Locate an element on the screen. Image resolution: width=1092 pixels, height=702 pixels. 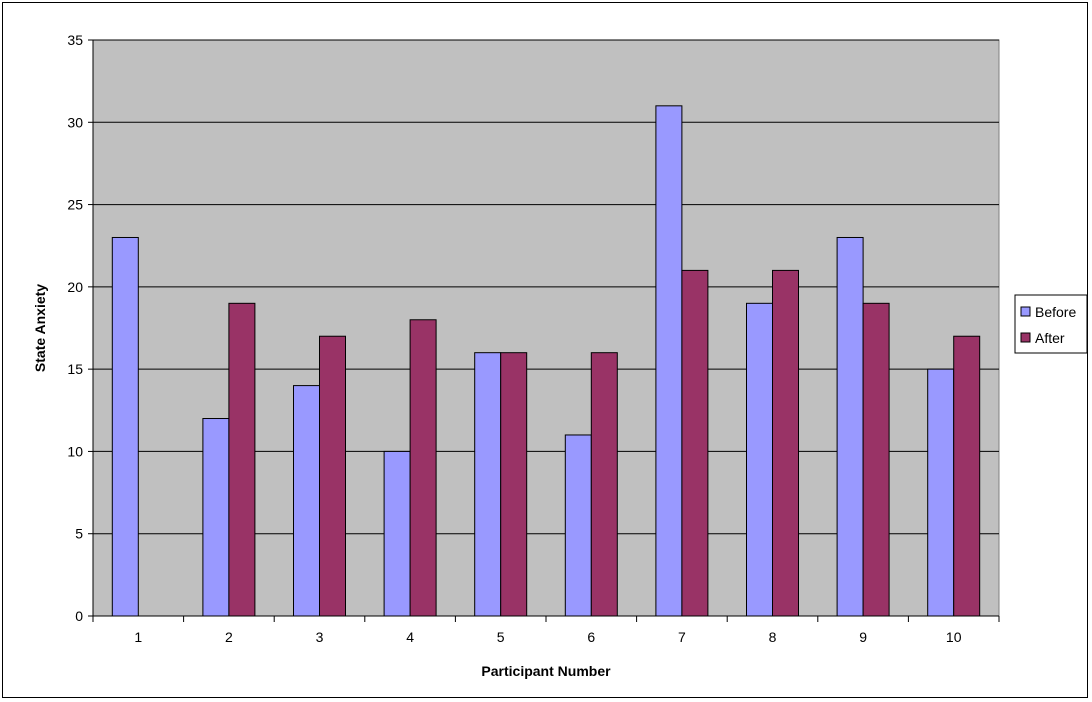
x-tick-label-7: 7 is located at coordinates (682, 637).